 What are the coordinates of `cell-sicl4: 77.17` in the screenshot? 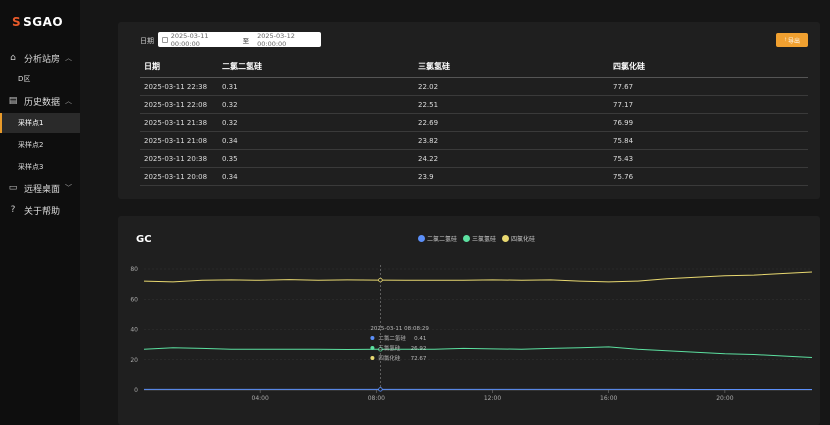 It's located at (623, 104).